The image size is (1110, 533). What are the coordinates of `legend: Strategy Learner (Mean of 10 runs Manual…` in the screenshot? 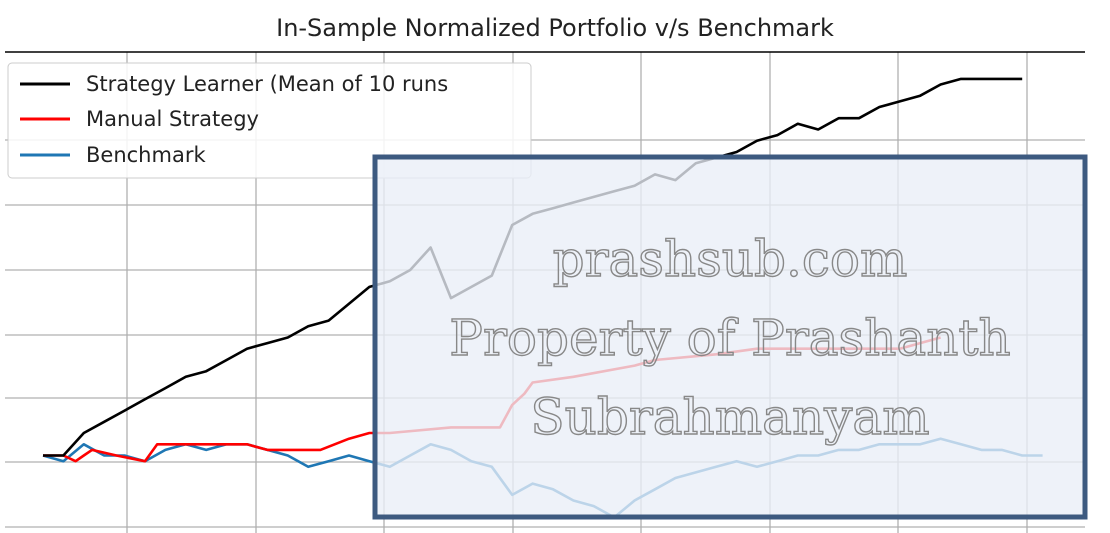 It's located at (269, 120).